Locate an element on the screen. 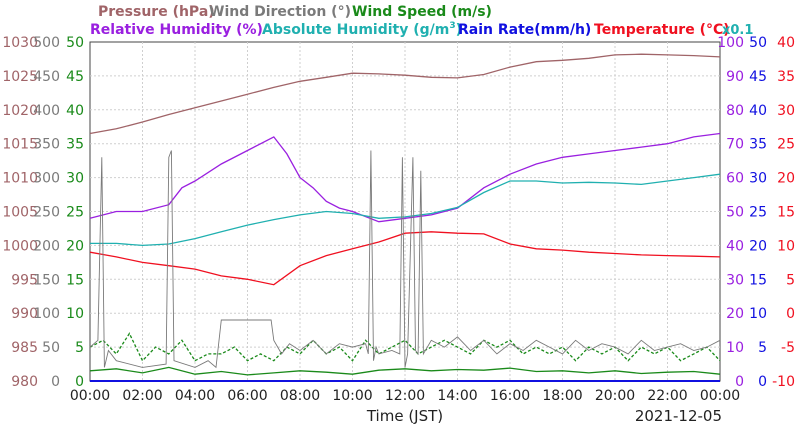  x-tick-label: 02:00 is located at coordinates (142, 396).